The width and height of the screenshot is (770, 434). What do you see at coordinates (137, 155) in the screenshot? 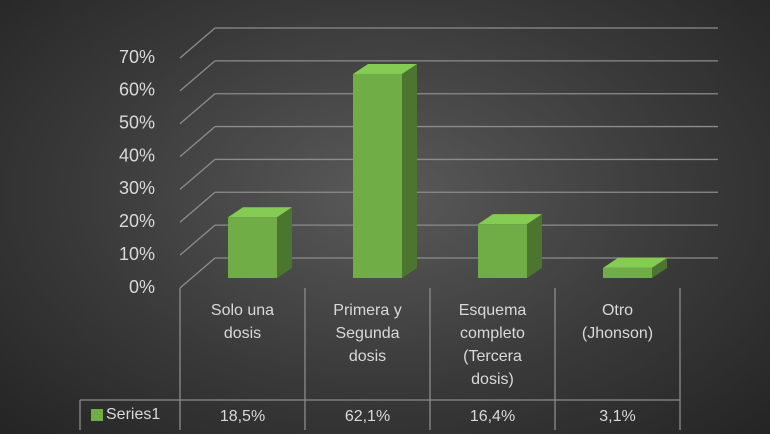
I see `y-tick-label: 40%` at bounding box center [137, 155].